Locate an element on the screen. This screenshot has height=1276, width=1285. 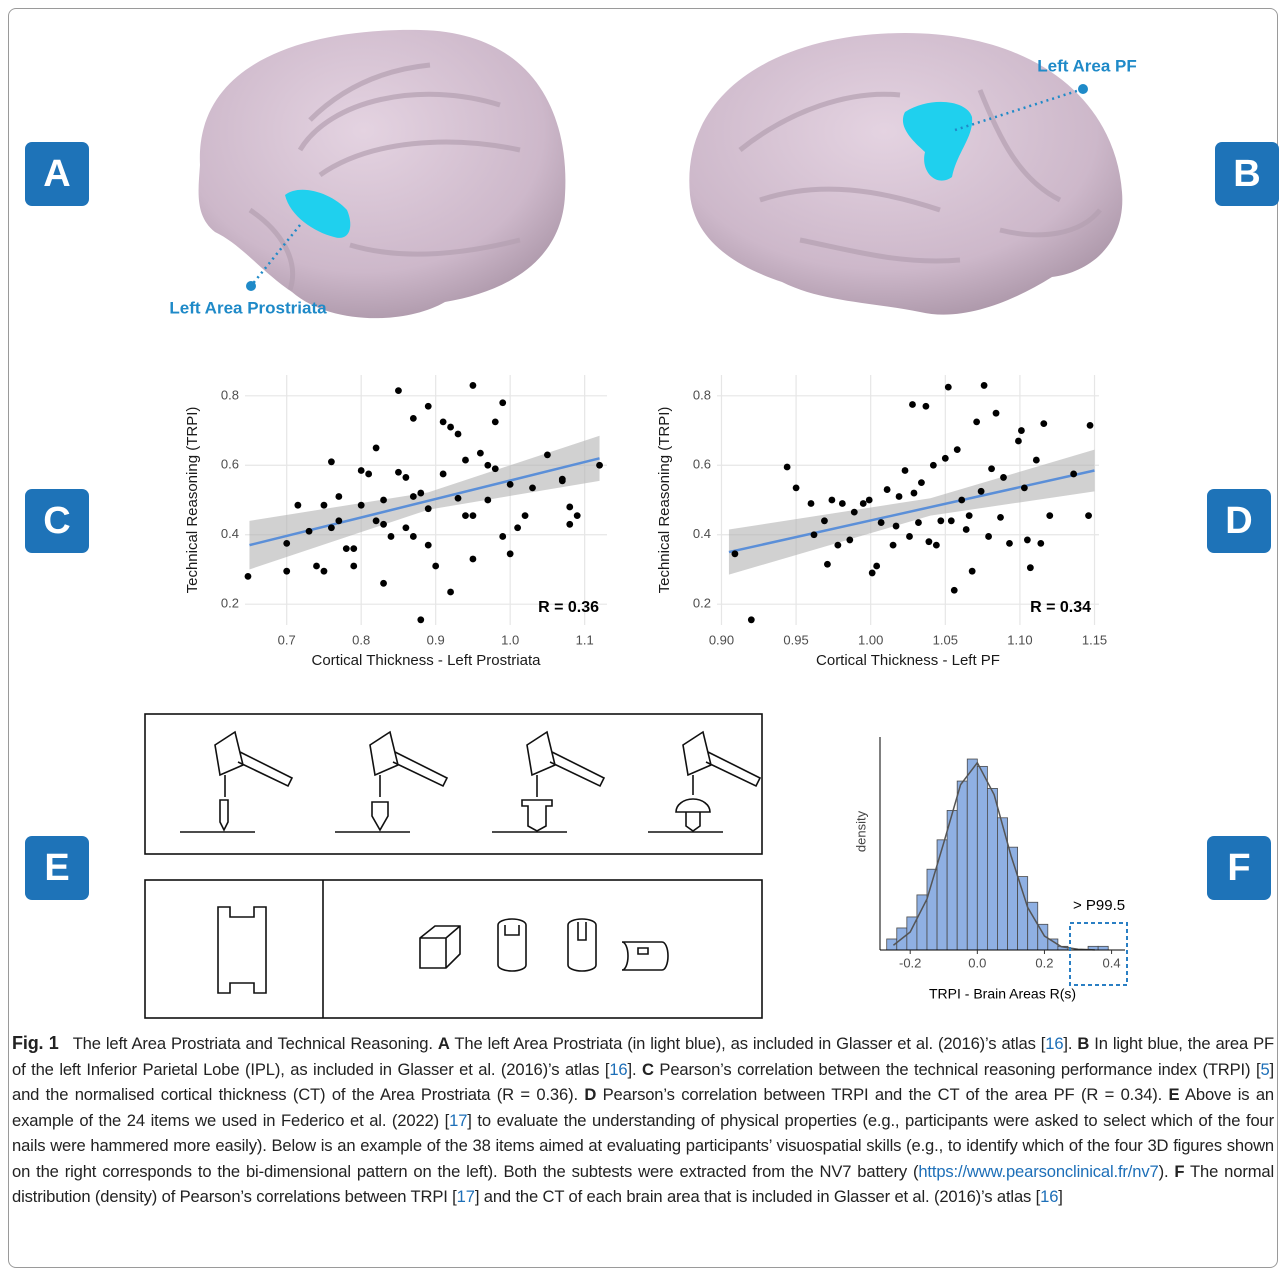
panel-letter: D is located at coordinates (1238, 521).